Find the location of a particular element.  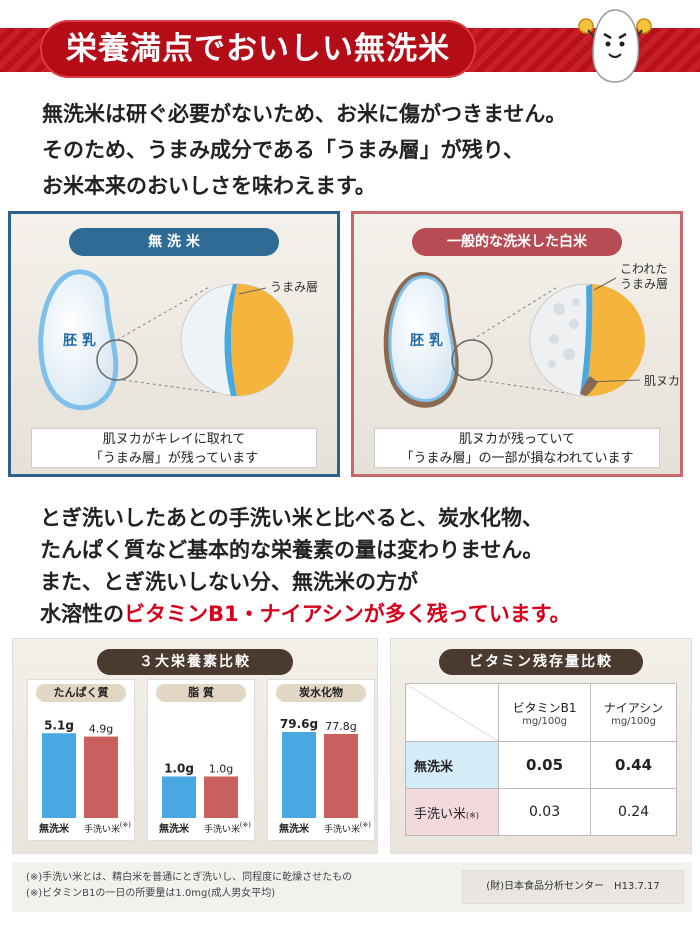

caption-line-1: 肌ヌカが残っていて is located at coordinates (517, 439).